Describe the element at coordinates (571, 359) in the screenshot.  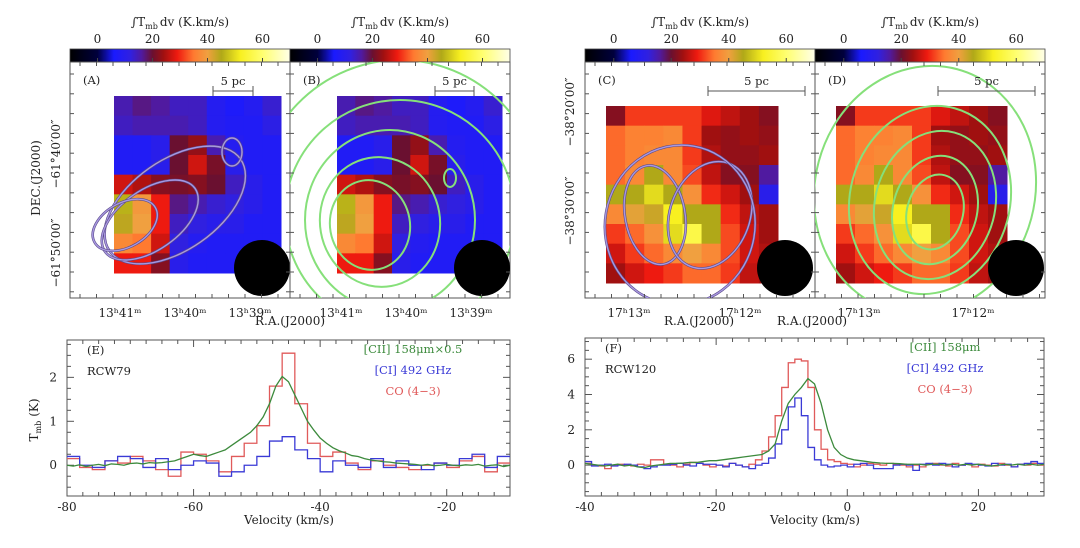
I see `y-tick-label: 6` at that location.